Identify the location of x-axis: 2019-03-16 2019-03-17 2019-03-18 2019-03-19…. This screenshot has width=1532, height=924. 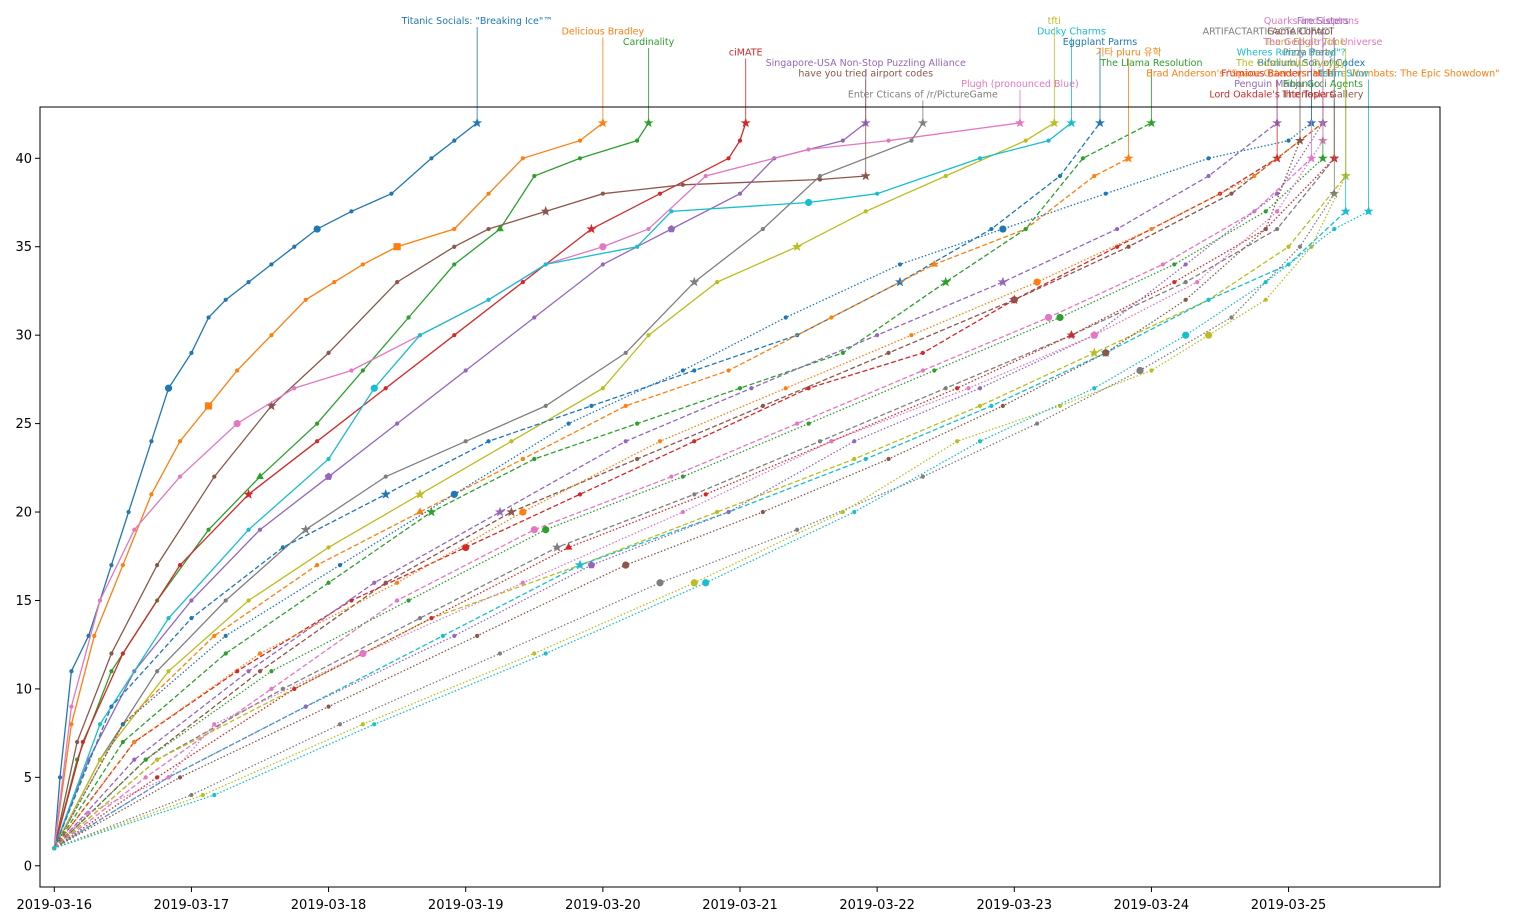
(671, 900).